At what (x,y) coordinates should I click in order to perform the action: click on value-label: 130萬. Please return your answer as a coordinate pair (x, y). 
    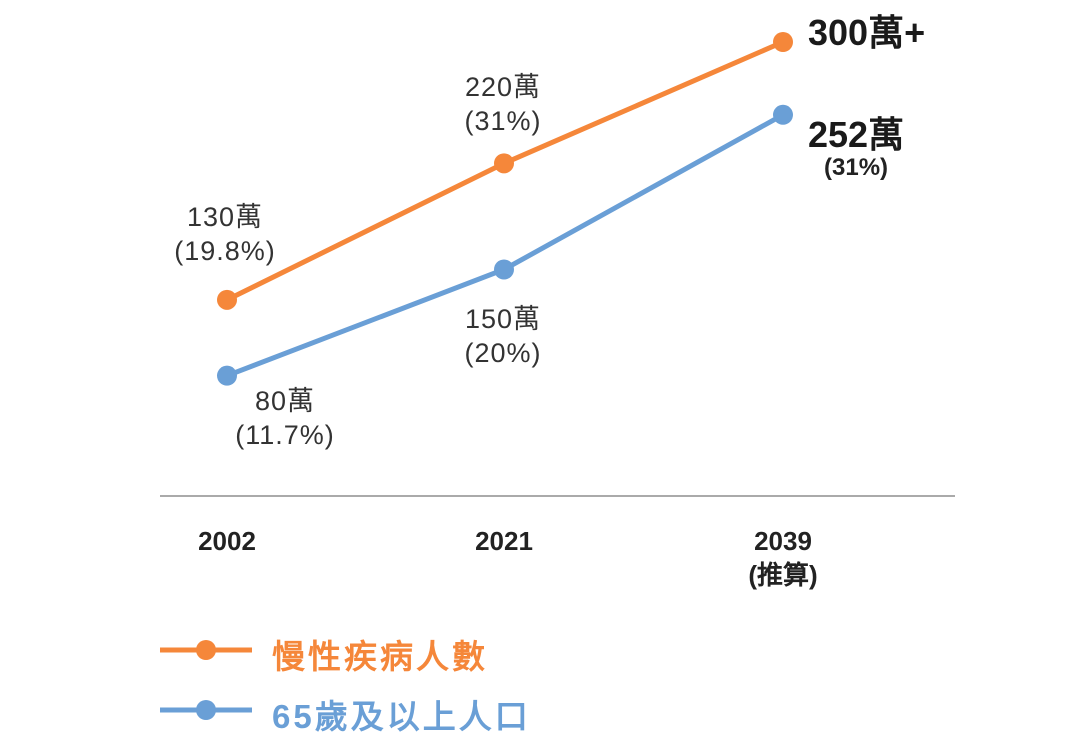
    Looking at the image, I should click on (225, 217).